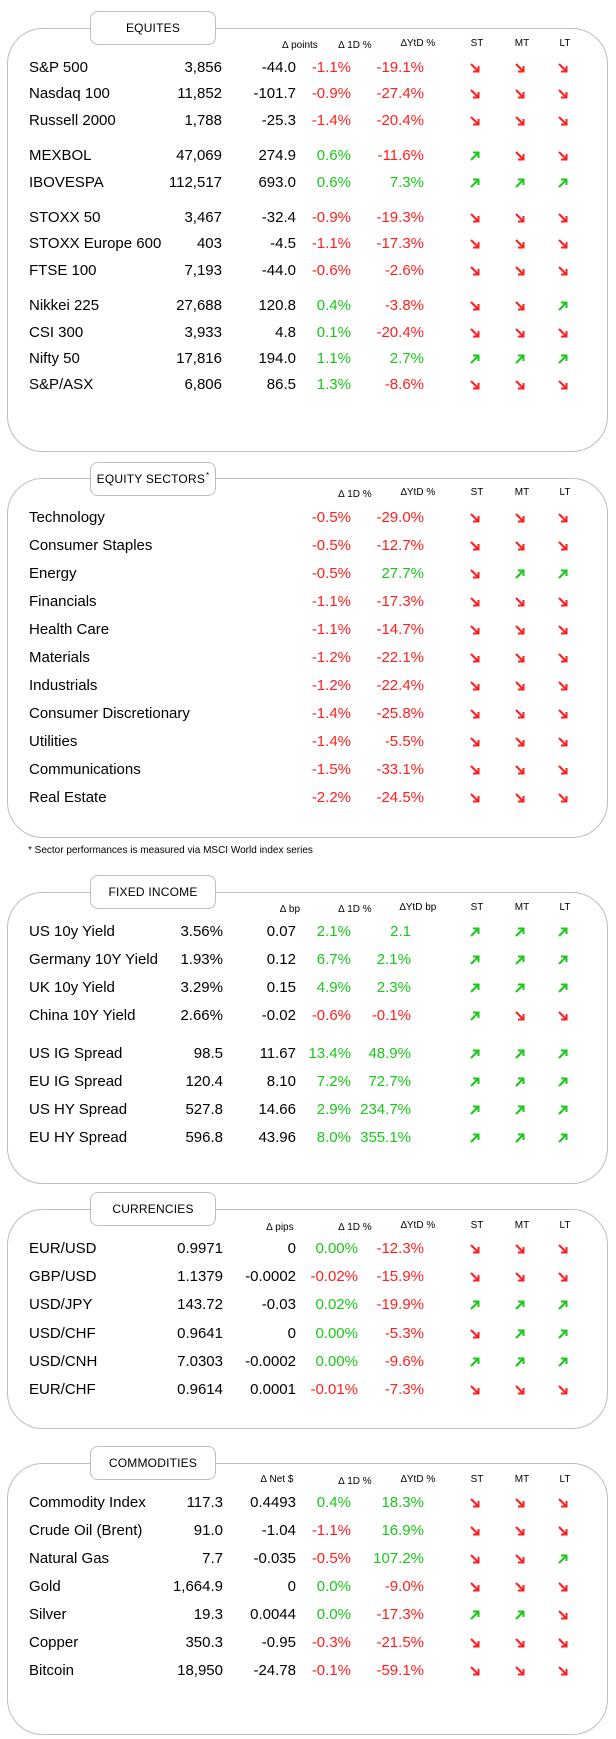  Describe the element at coordinates (300, 121) in the screenshot. I see `table-row: Russell 2000 1,788 -25.3 -1.4% -20.4%` at that location.